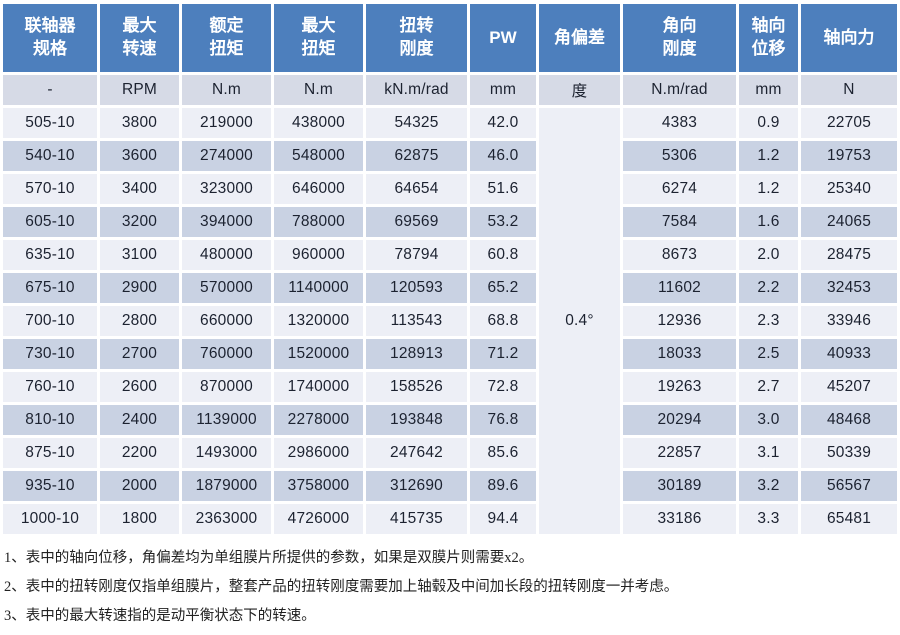  What do you see at coordinates (679, 255) in the screenshot?
I see `cell-angular-stiffness: 8673` at bounding box center [679, 255].